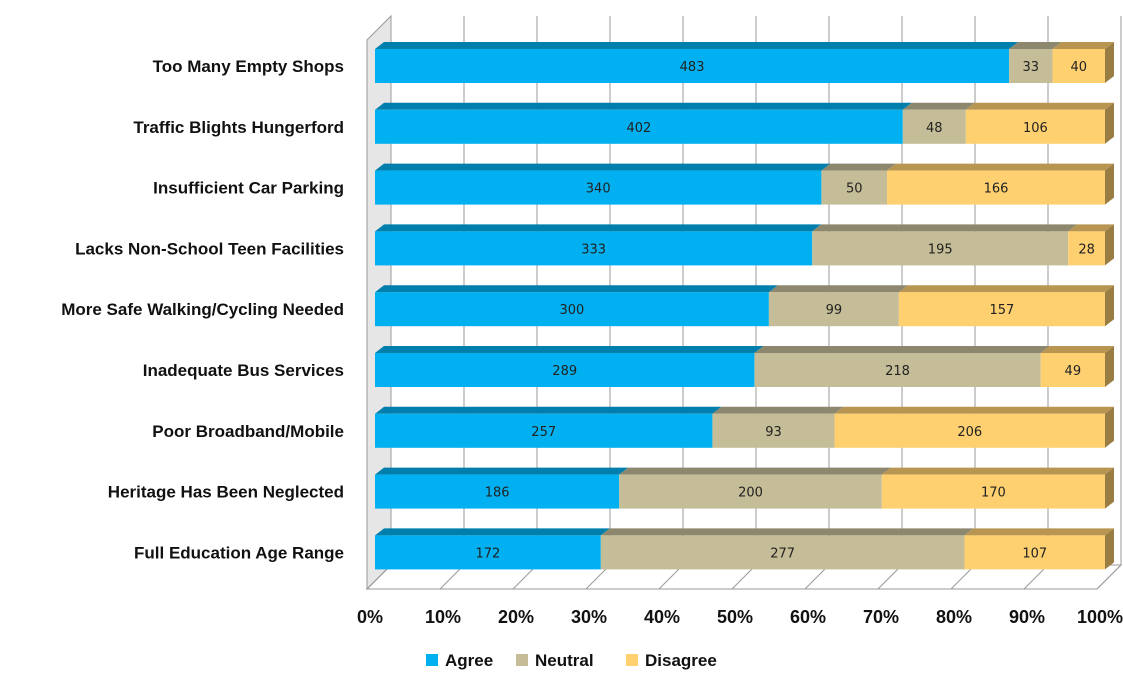 This screenshot has height=677, width=1123. I want to click on bar-traffic-blights-hungerford-neutral-front, so click(934, 126).